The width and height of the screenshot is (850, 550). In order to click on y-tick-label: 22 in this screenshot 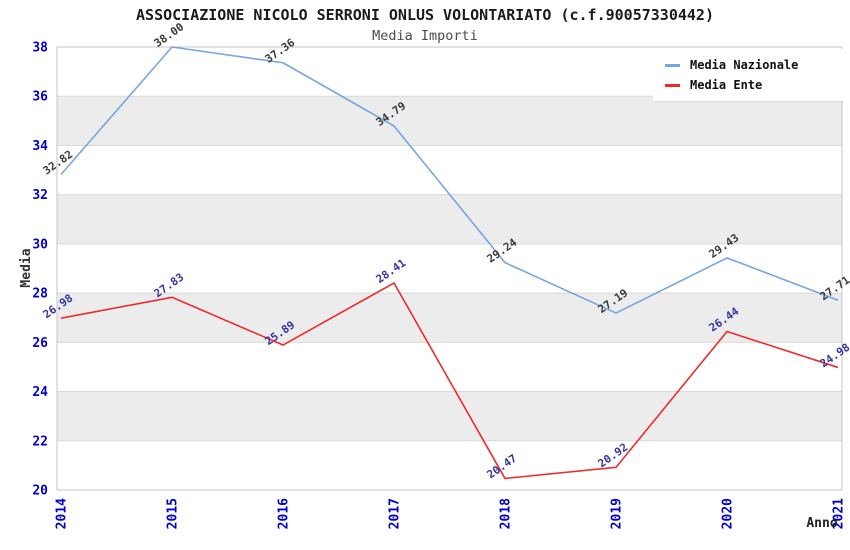, I will do `click(40, 441)`.